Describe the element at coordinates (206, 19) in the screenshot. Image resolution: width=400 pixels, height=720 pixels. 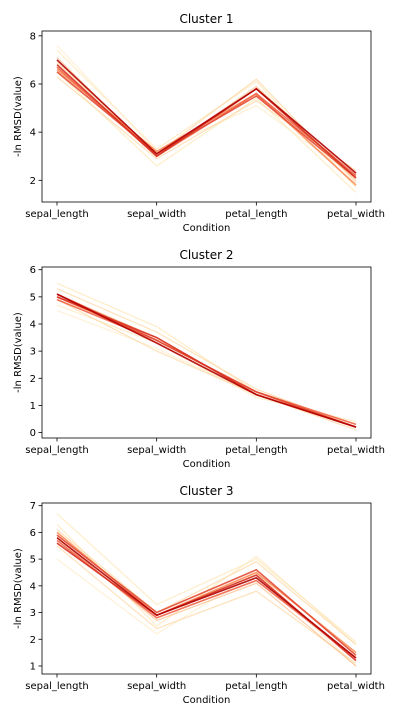
I see `chart-title: Cluster 1` at that location.